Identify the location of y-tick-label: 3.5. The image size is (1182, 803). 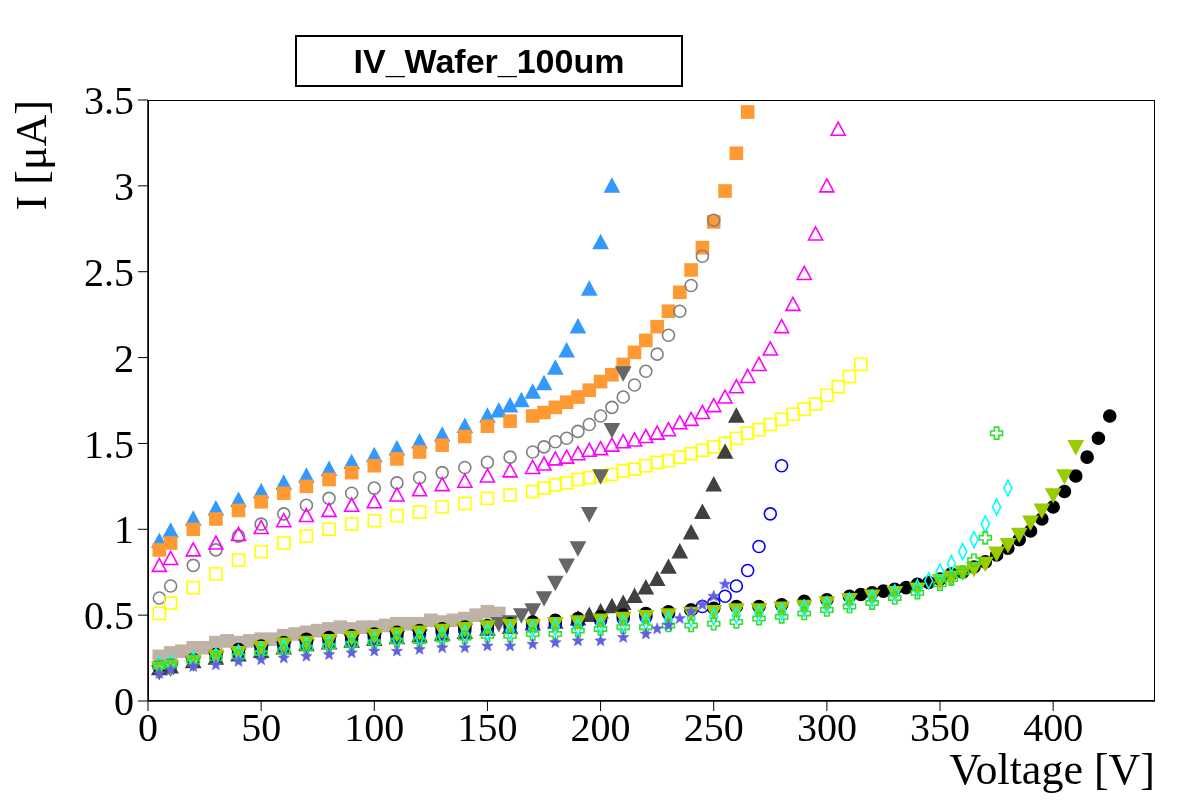
(109, 101).